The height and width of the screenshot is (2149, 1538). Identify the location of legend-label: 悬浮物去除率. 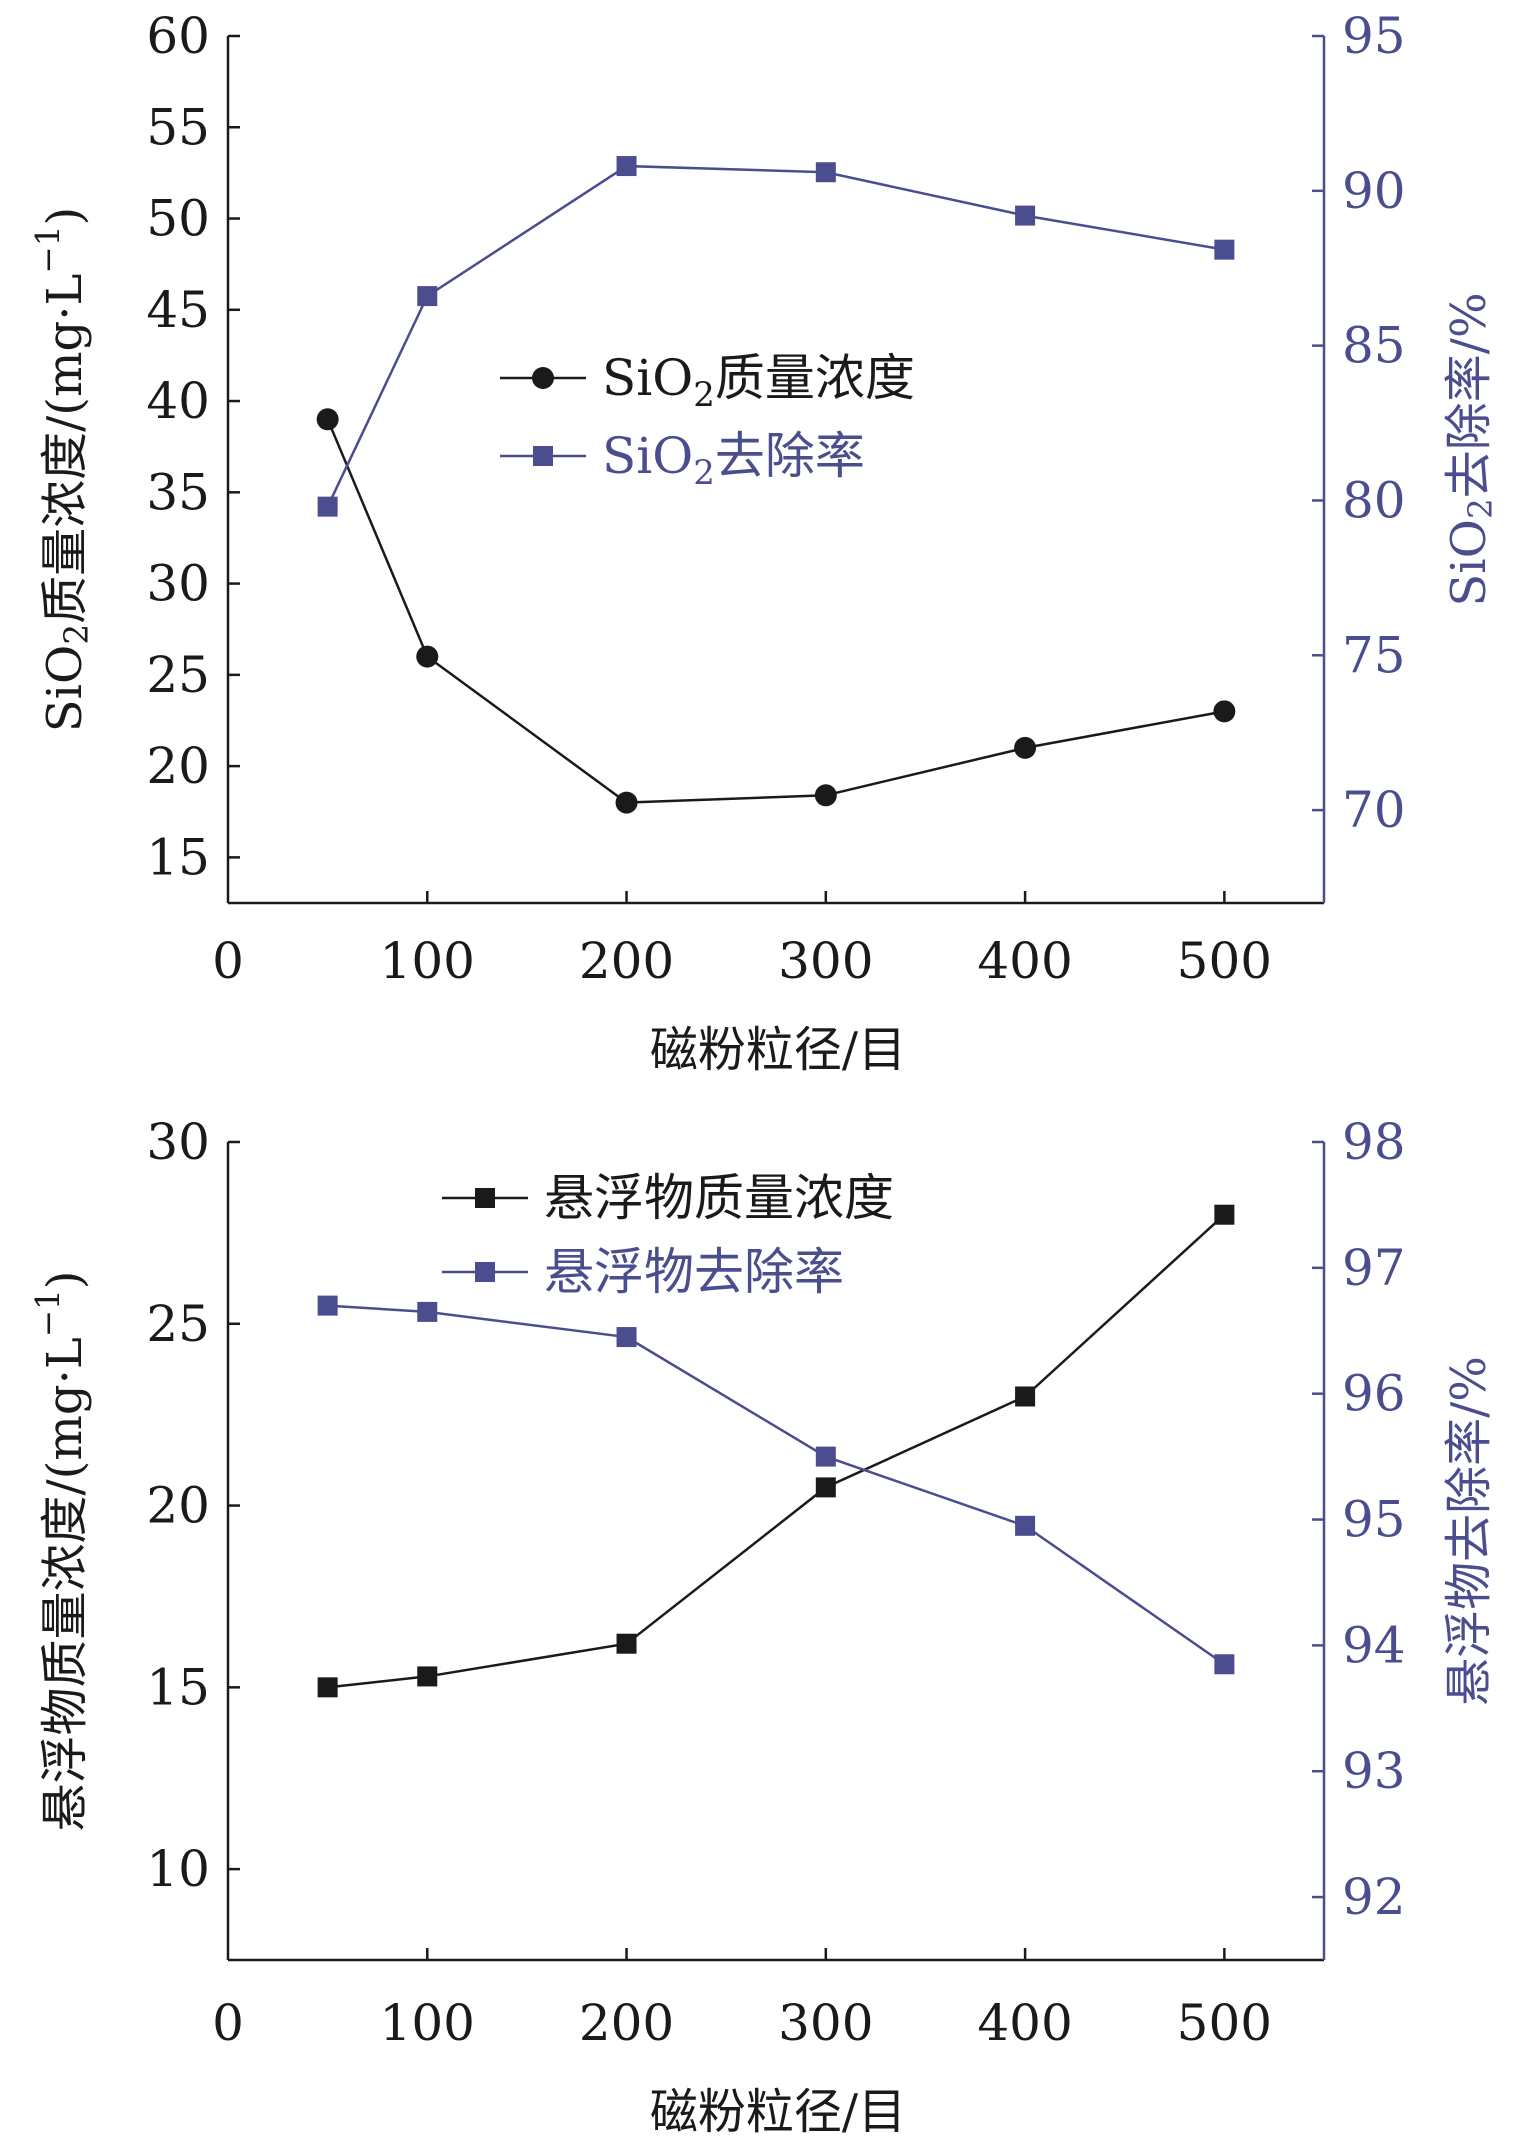
(694, 1272).